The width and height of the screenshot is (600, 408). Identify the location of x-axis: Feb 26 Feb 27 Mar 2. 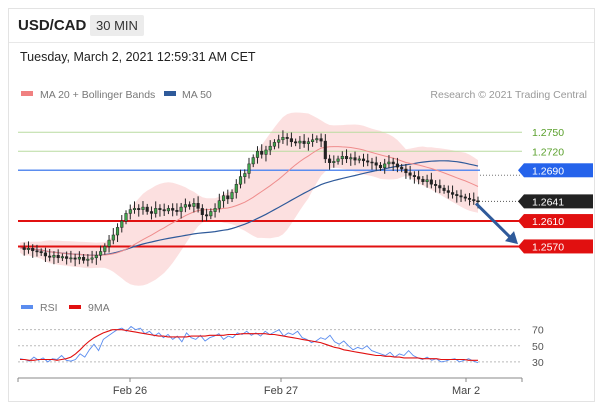
(270, 387).